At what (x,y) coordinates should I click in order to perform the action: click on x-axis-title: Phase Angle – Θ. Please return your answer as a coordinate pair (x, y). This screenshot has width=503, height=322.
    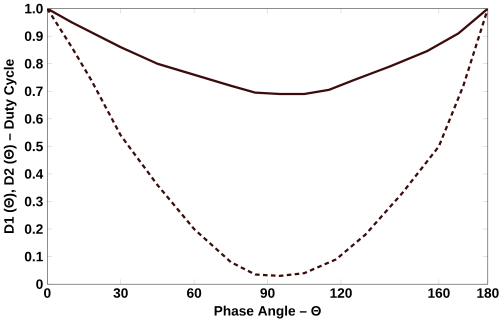
    Looking at the image, I should click on (267, 312).